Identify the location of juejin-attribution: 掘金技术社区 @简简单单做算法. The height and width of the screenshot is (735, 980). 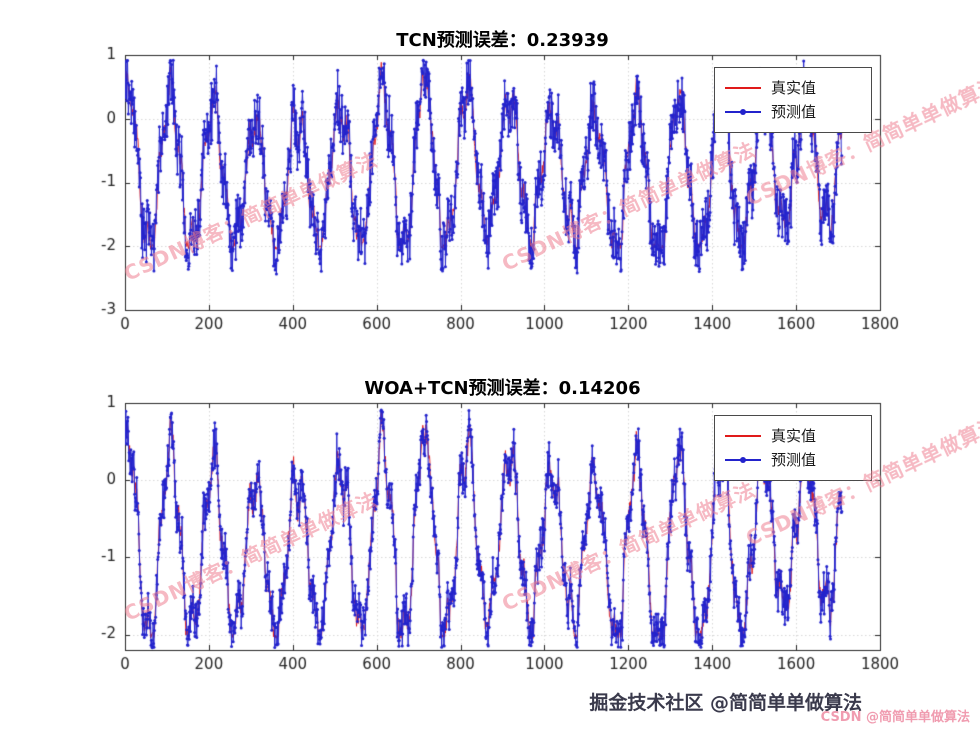
(725, 703).